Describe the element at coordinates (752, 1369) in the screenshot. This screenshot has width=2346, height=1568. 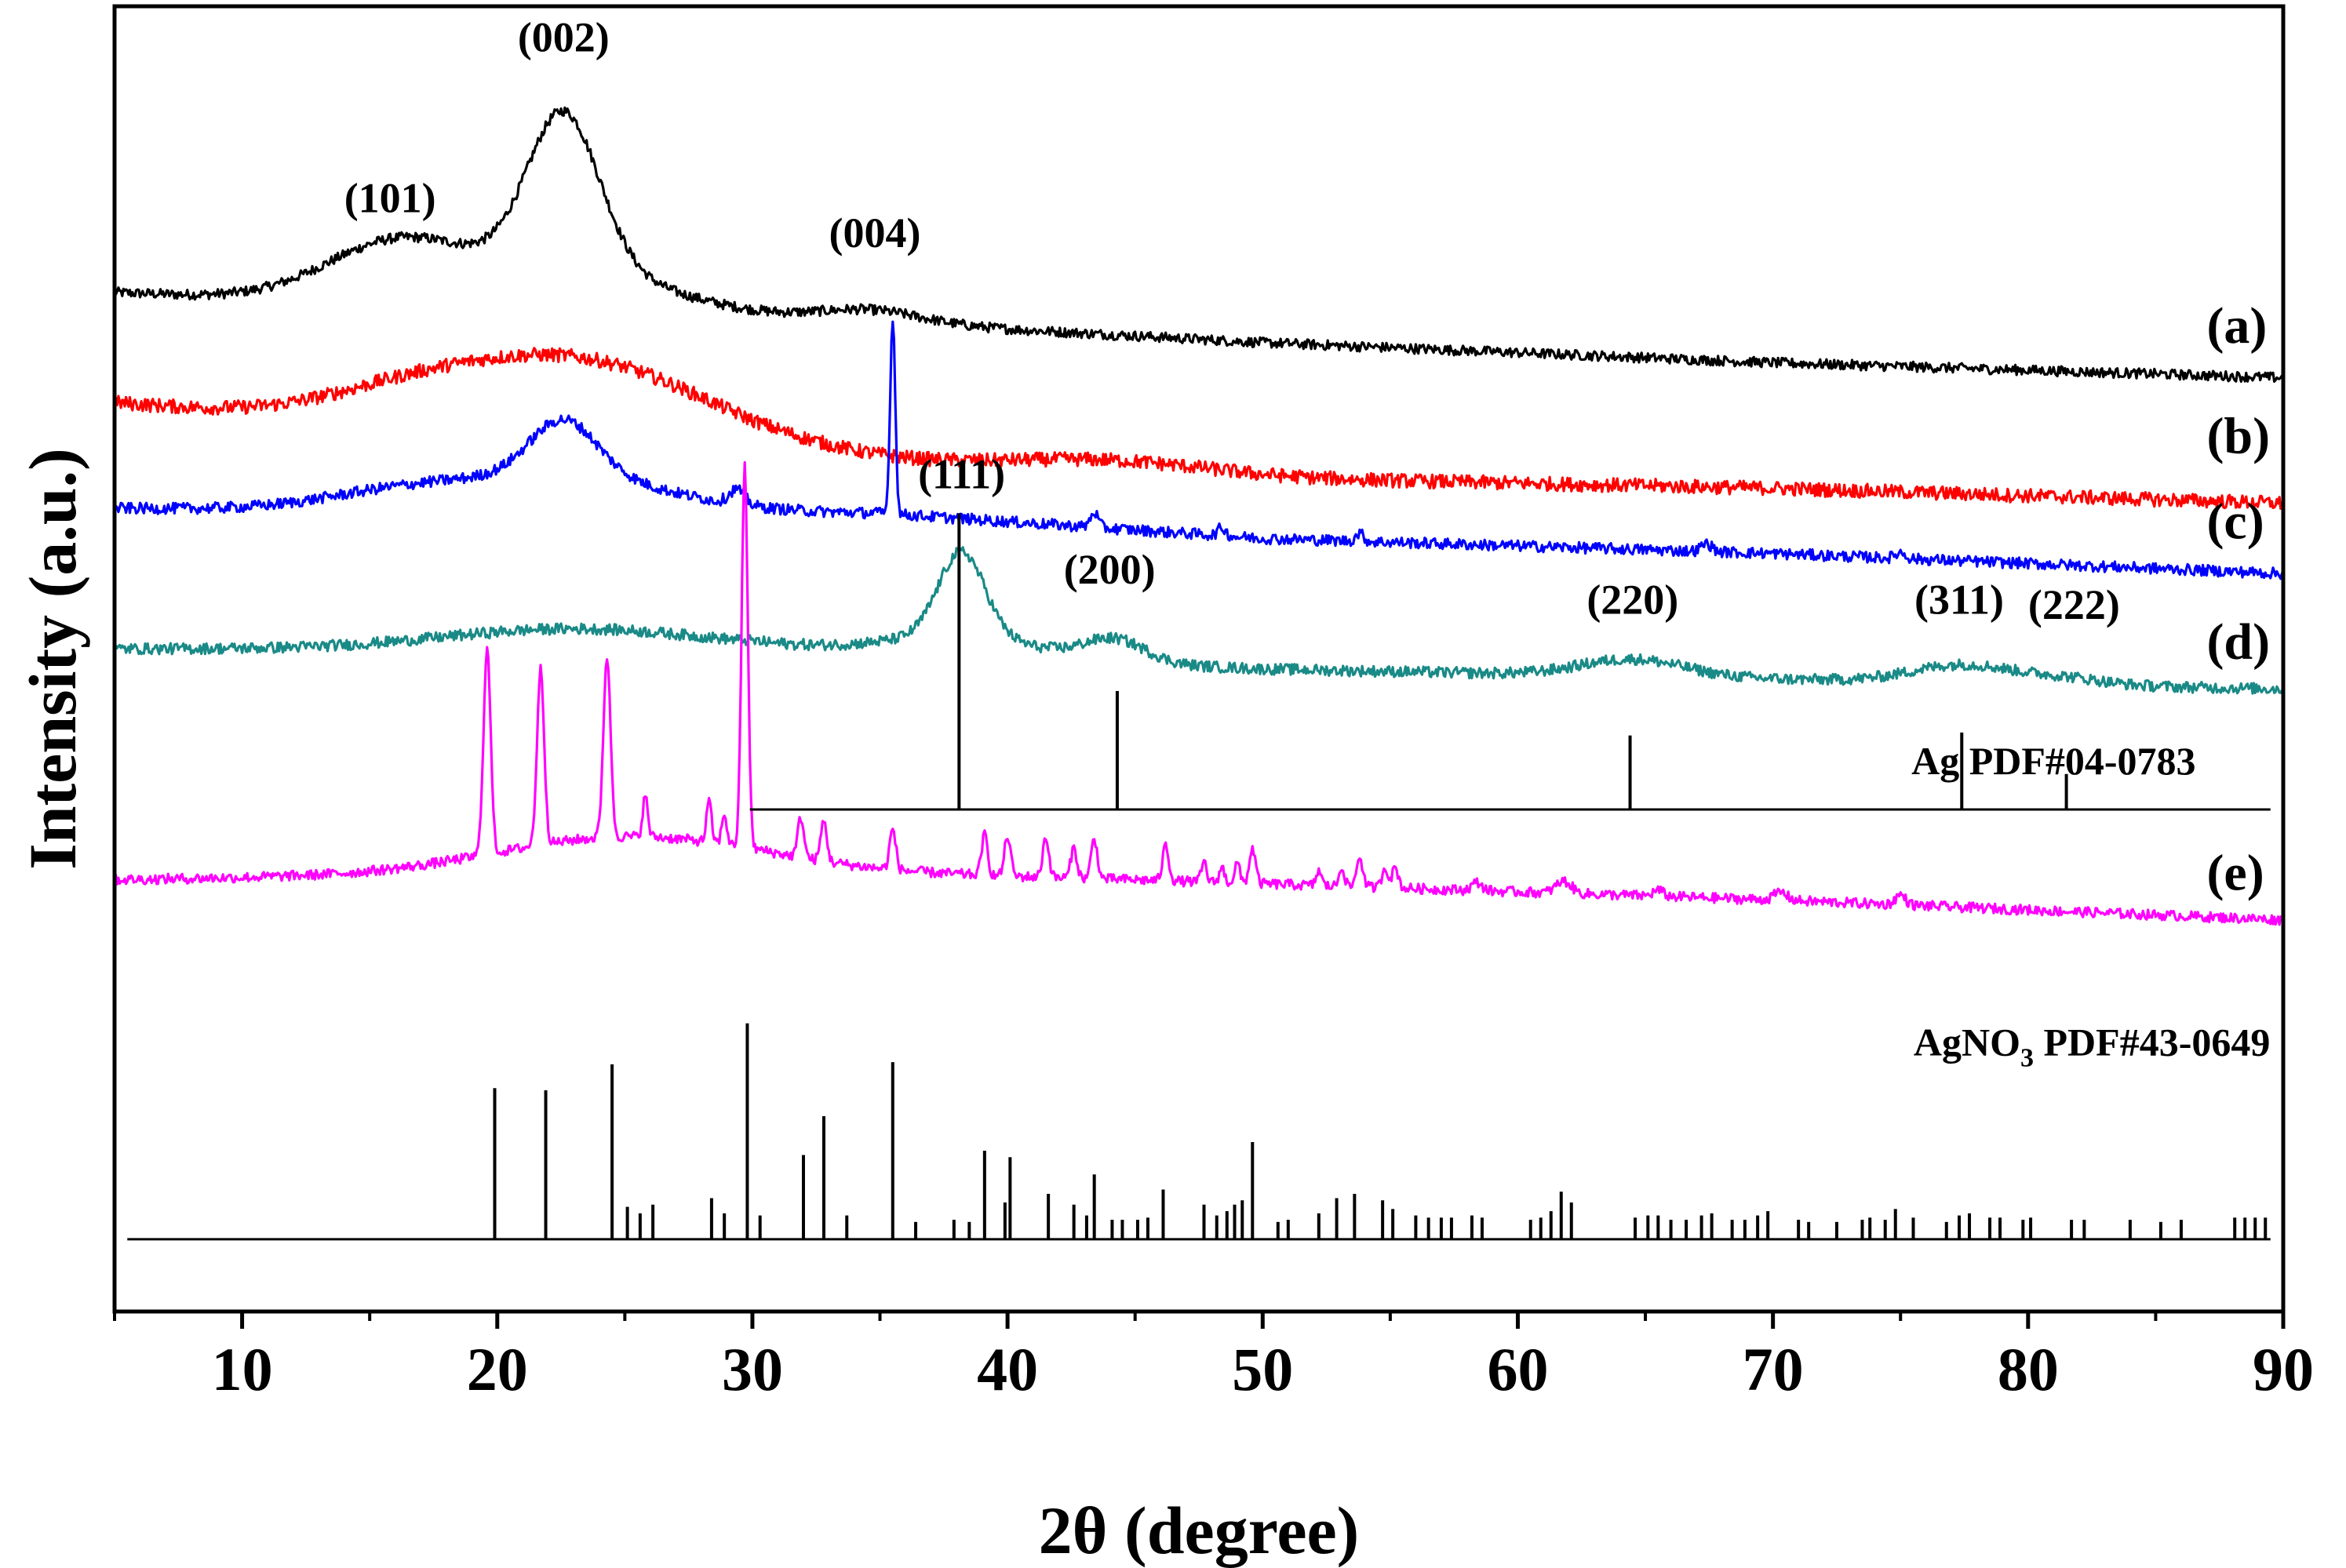
I see `x-tick-label: 30` at that location.